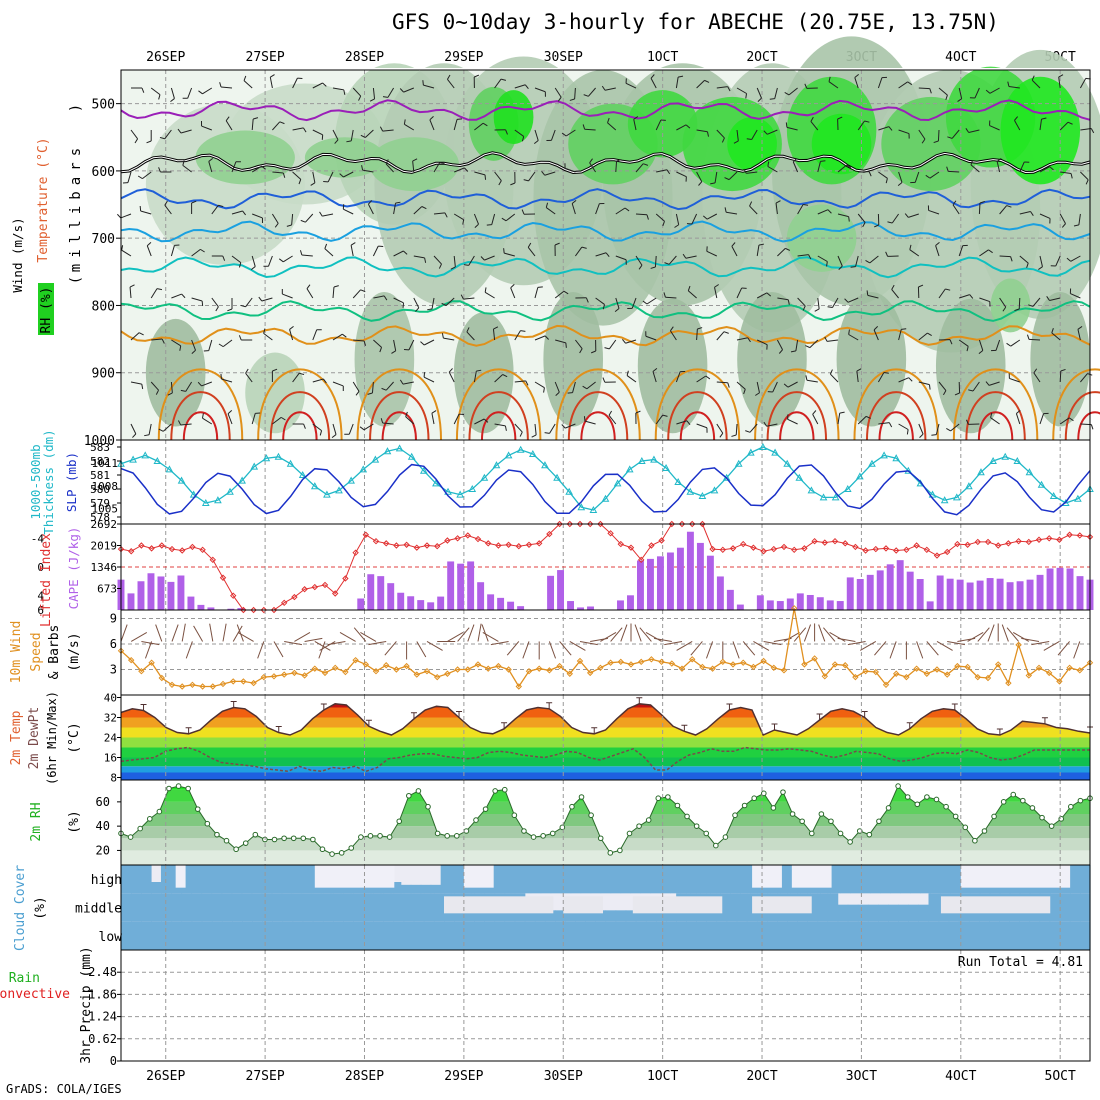 The height and width of the screenshot is (1100, 1100). What do you see at coordinates (16, 652) in the screenshot?
I see `ylabel-wind-1: 10m Wind` at bounding box center [16, 652].